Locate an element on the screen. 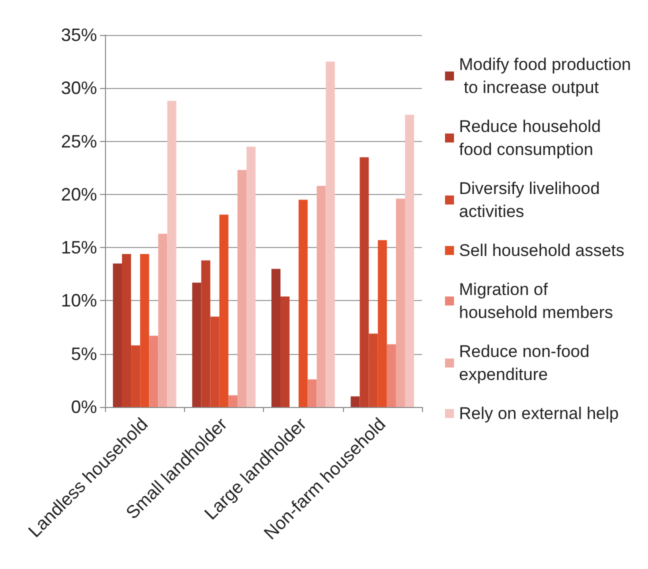 The width and height of the screenshot is (648, 569). legend-label: Reduce non-food expenditure is located at coordinates (526, 363).